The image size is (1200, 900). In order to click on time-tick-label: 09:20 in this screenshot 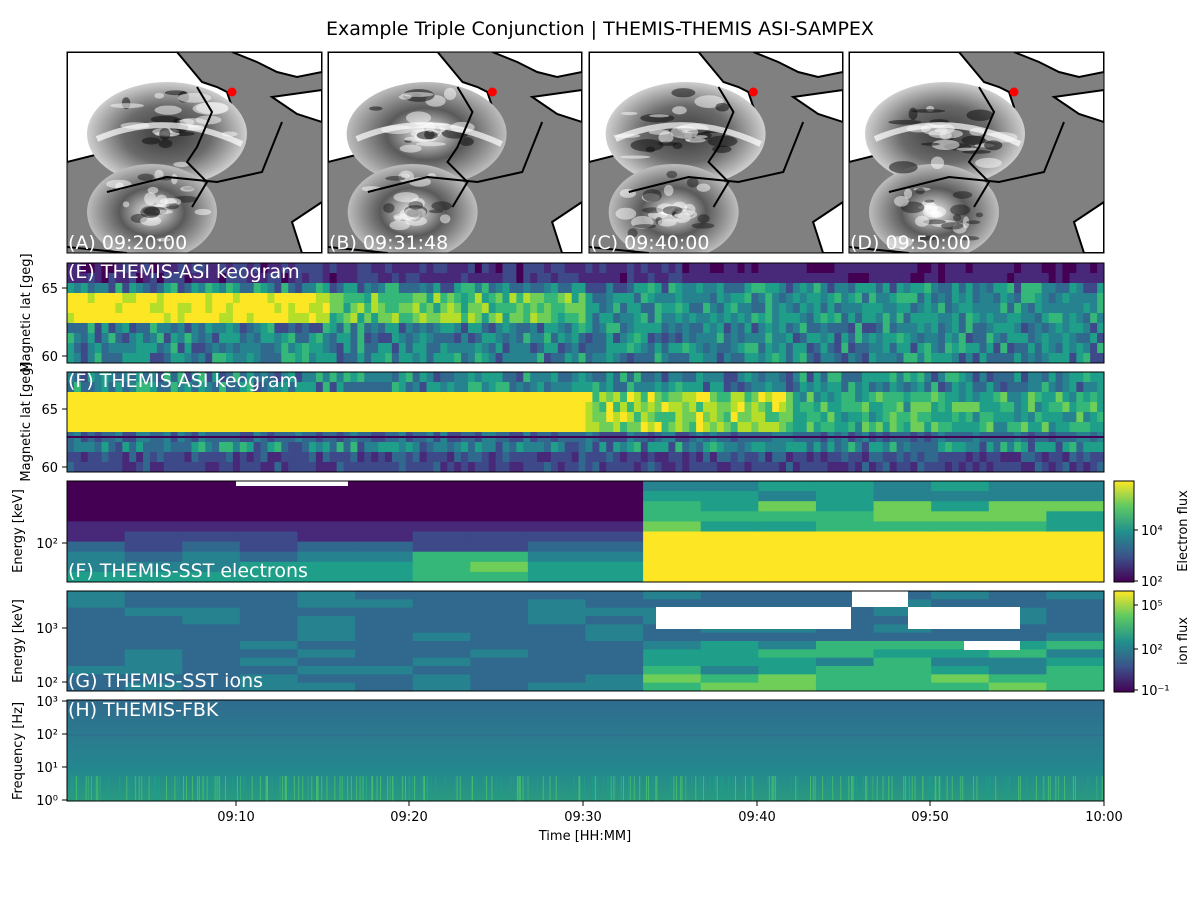, I will do `click(408, 817)`.